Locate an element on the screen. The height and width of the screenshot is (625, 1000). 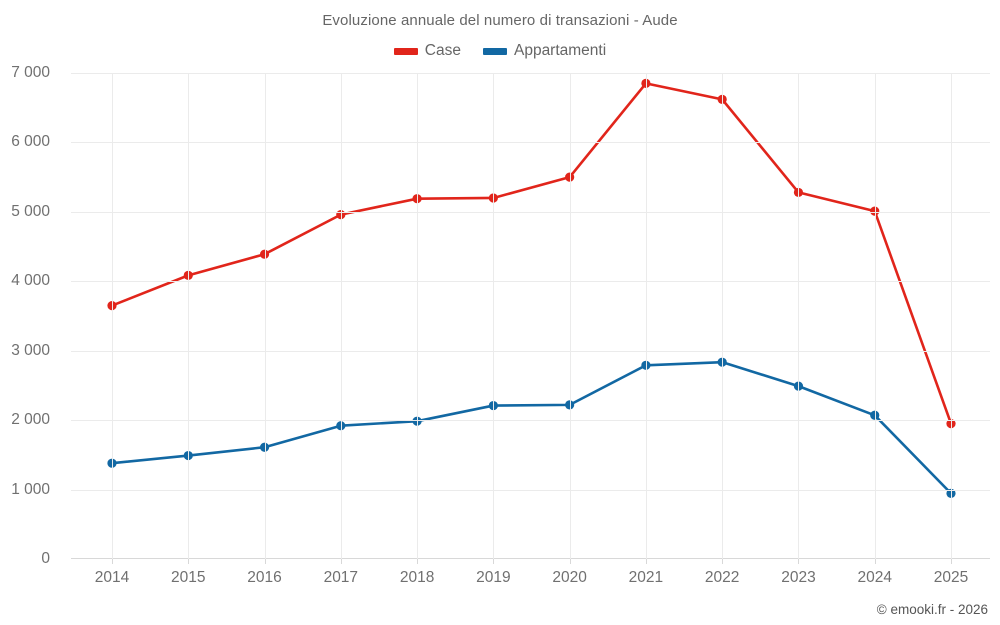
legend-label: Appartamenti is located at coordinates (560, 50).